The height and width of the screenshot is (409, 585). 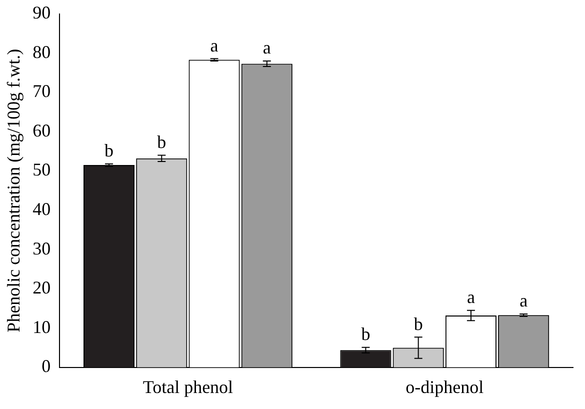 What do you see at coordinates (41, 288) in the screenshot?
I see `y-tick-label: 20` at bounding box center [41, 288].